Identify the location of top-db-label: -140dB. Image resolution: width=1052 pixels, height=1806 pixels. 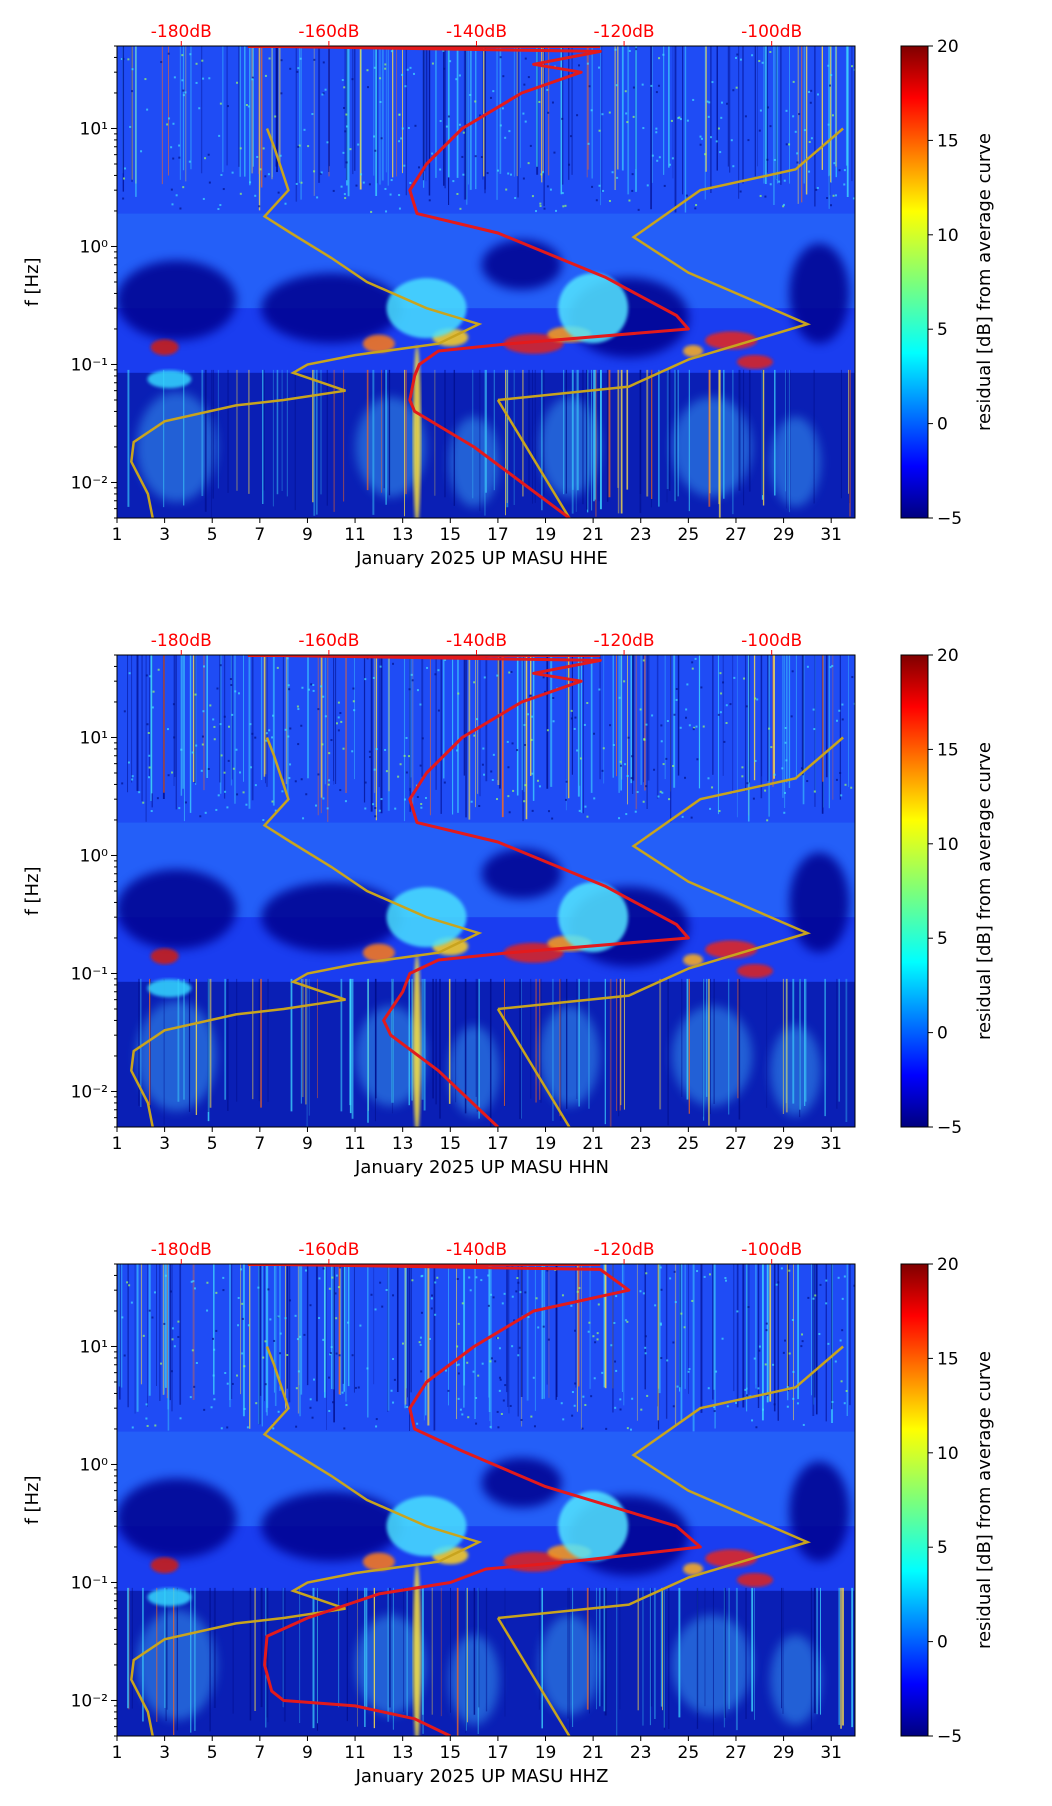
(476, 641).